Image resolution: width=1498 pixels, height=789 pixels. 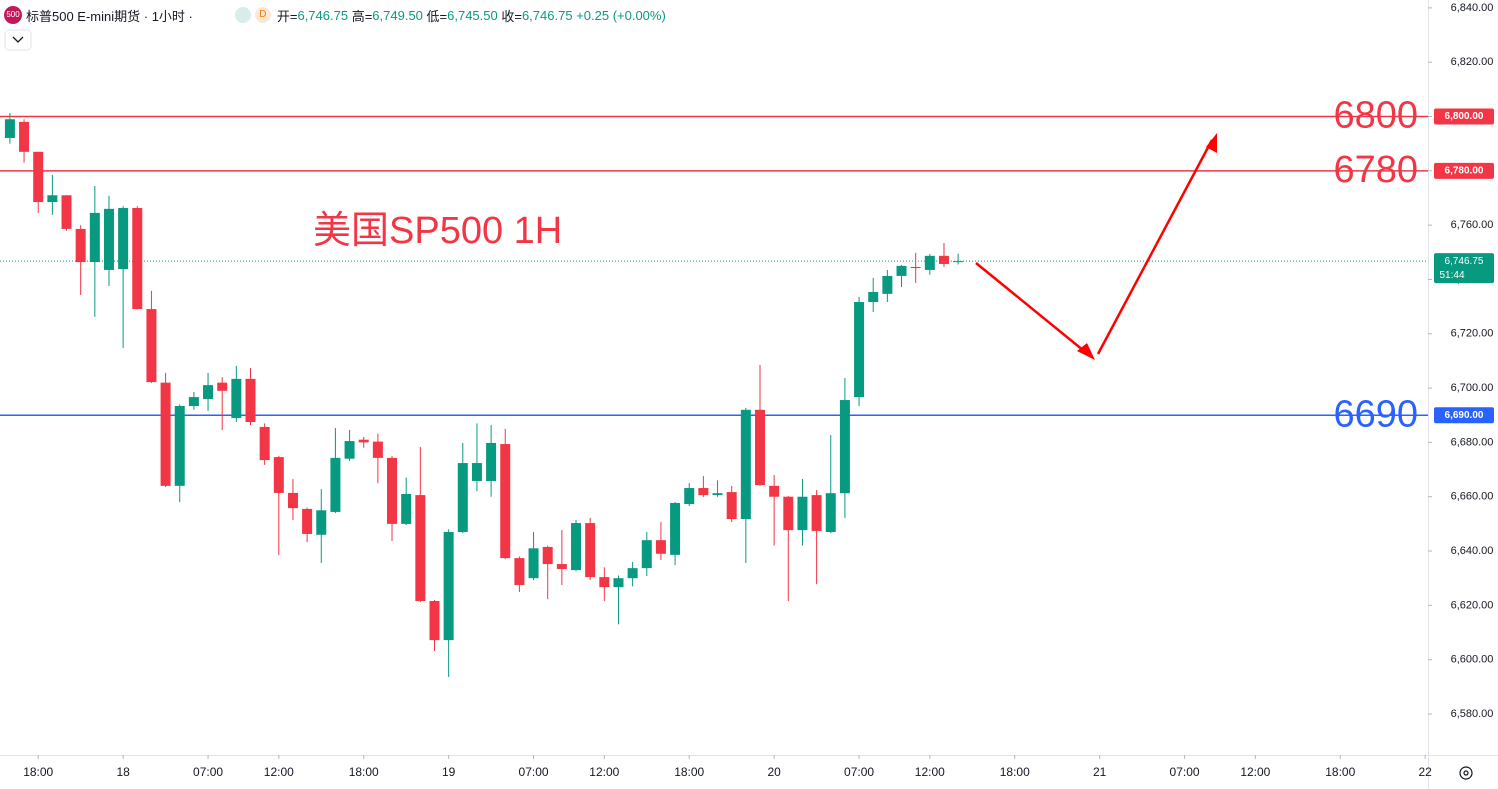 I want to click on y-tick-label: 6,760.00, so click(x=1472, y=225).